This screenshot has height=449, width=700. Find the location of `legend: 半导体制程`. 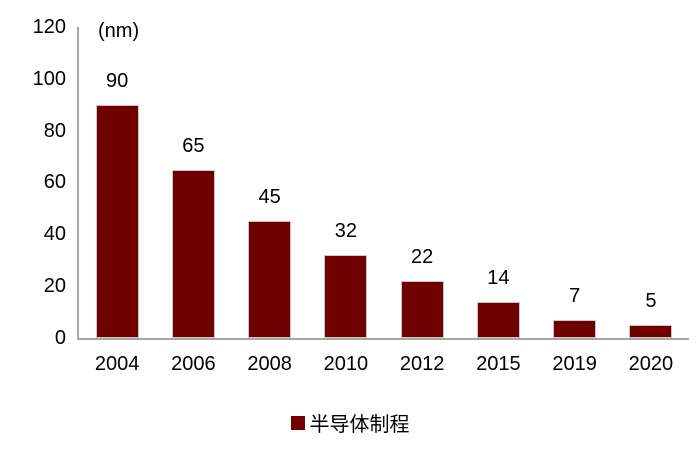

legend: 半导体制程 is located at coordinates (350, 422).